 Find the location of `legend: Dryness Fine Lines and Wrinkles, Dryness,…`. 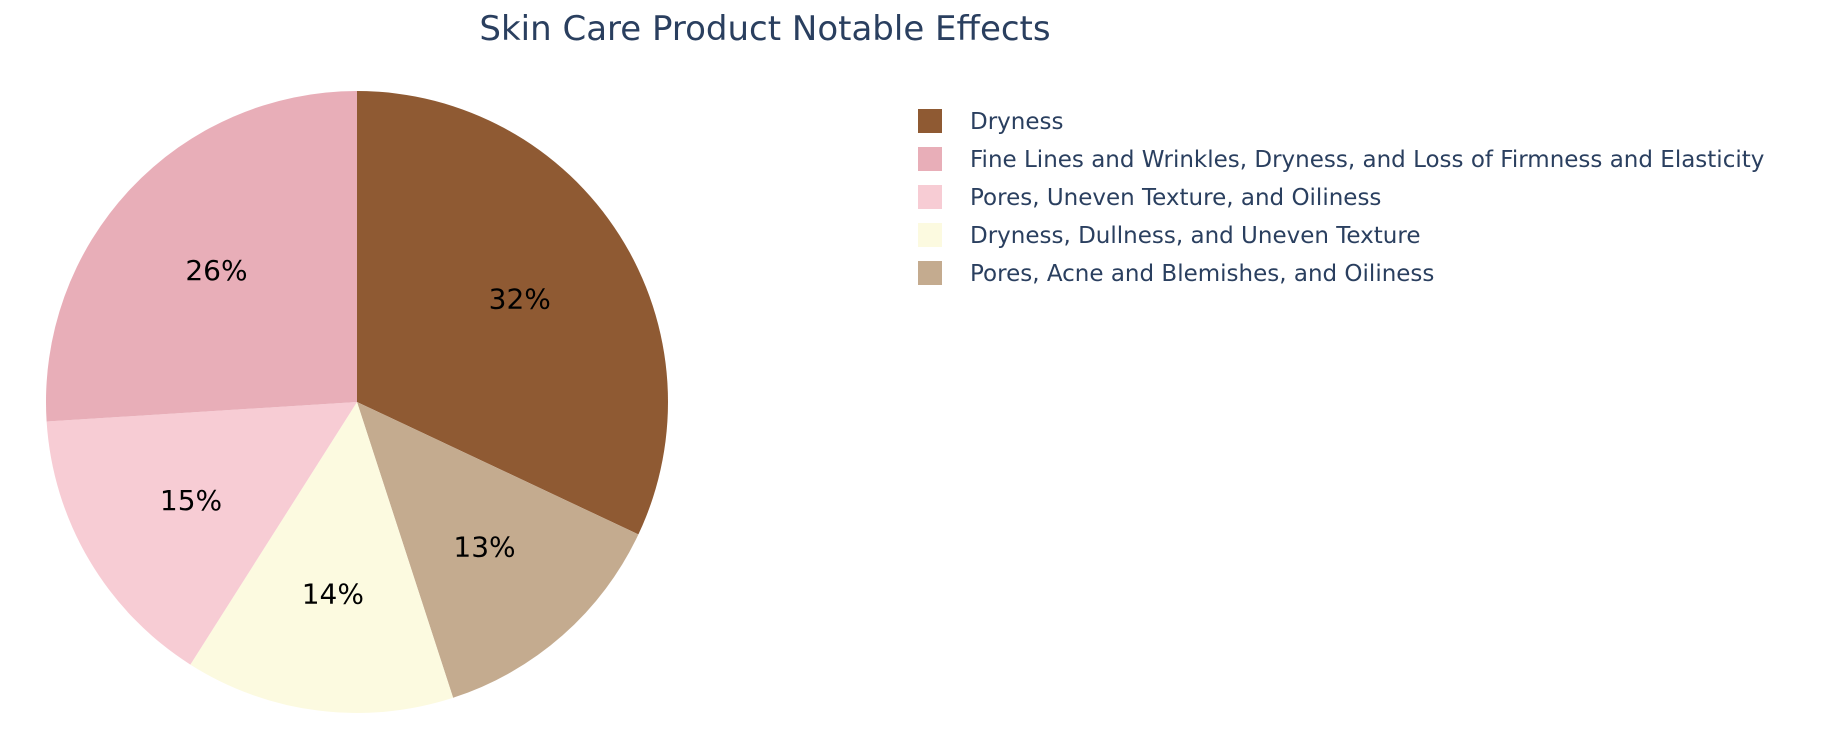

legend: Dryness Fine Lines and Wrinkles, Dryness,… is located at coordinates (1341, 198).